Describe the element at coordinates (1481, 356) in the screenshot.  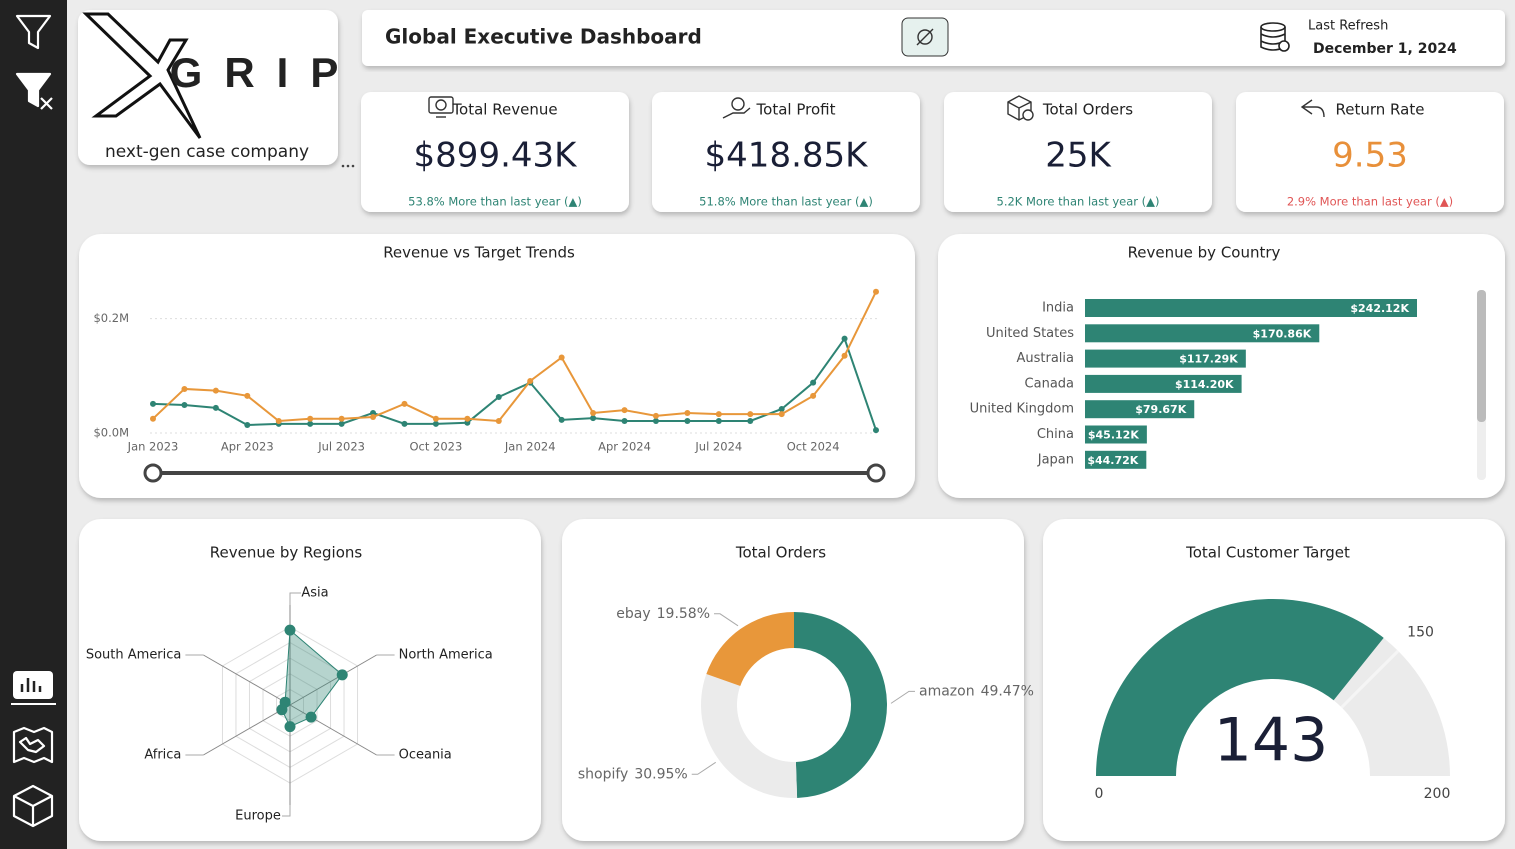
I see `scrollbar-thumb` at that location.